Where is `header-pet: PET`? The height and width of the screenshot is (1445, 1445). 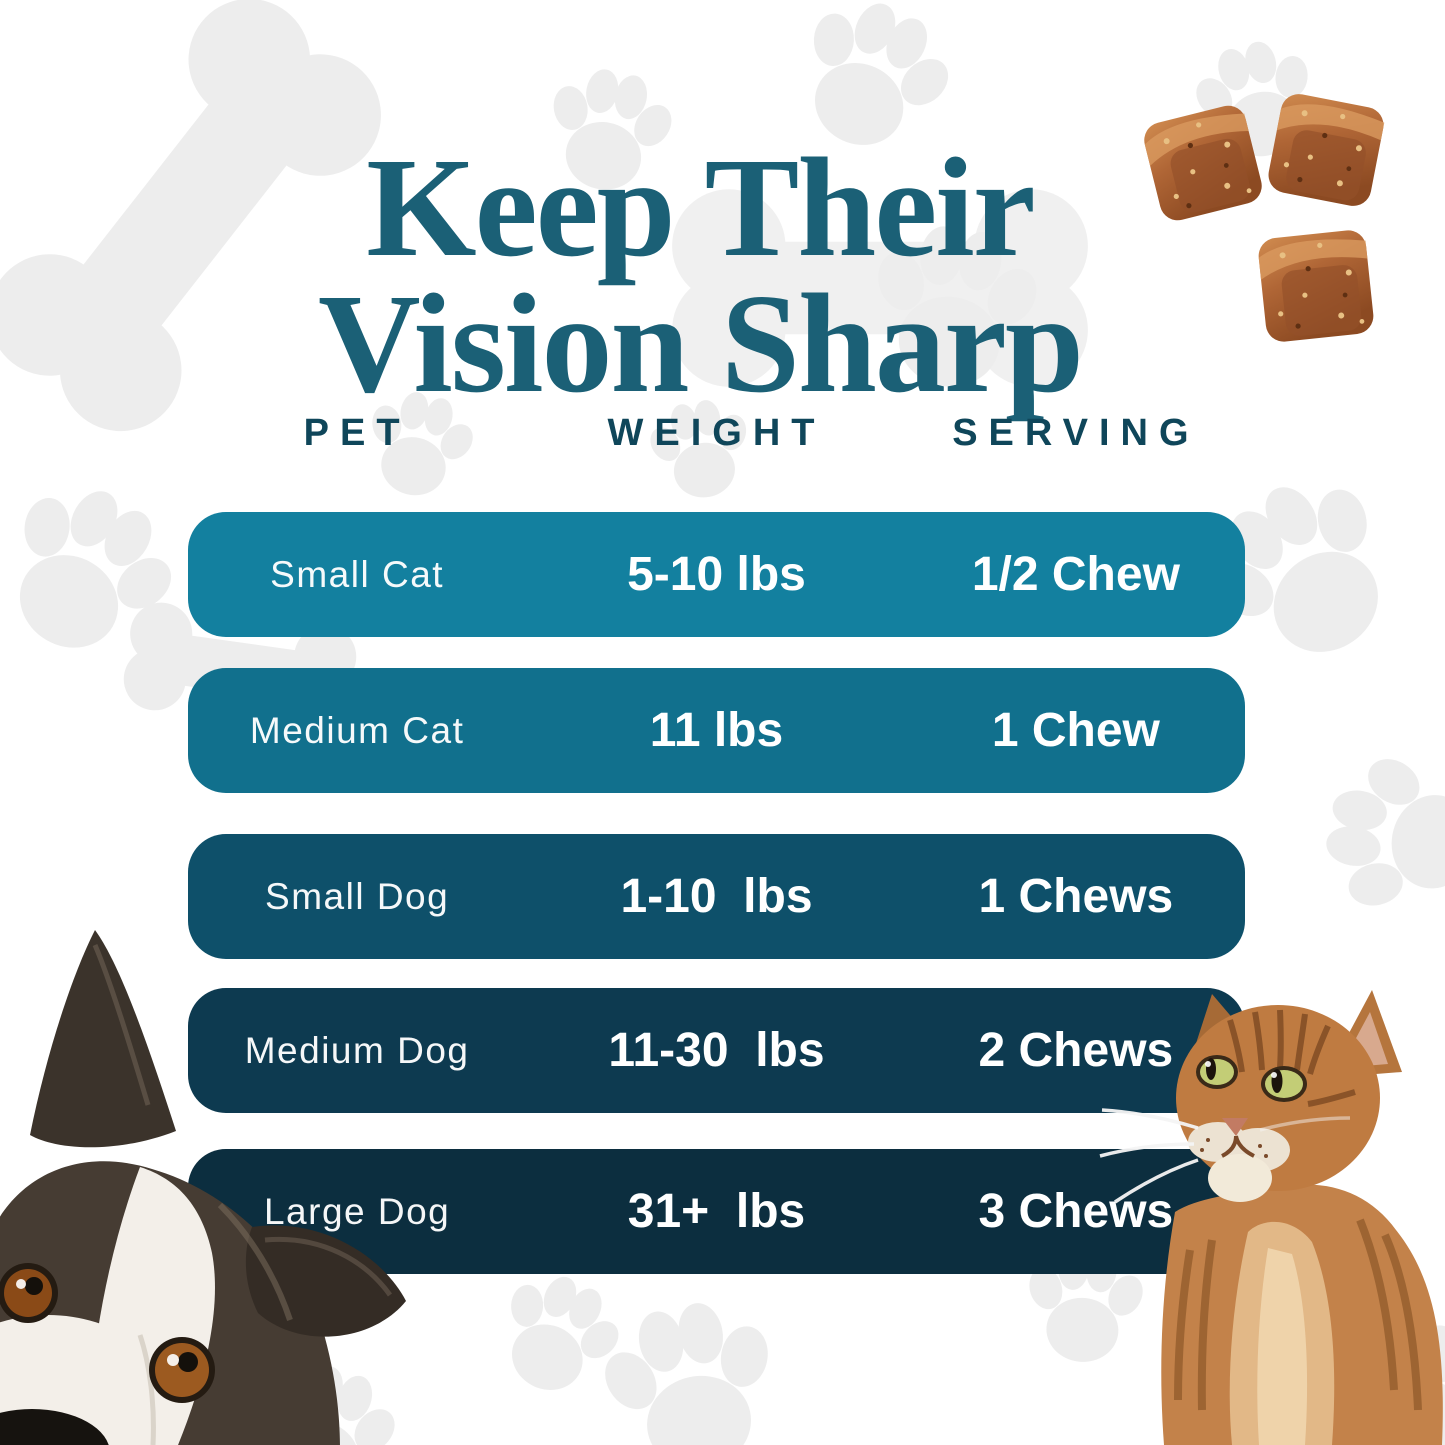
header-pet: PET is located at coordinates (357, 432).